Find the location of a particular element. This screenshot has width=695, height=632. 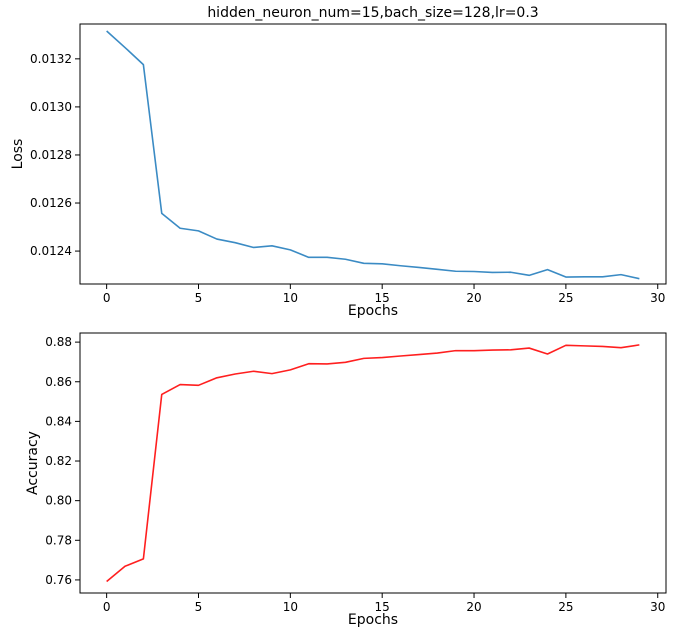

accuracy-y-tick-label: 0.84 is located at coordinates (58, 421).